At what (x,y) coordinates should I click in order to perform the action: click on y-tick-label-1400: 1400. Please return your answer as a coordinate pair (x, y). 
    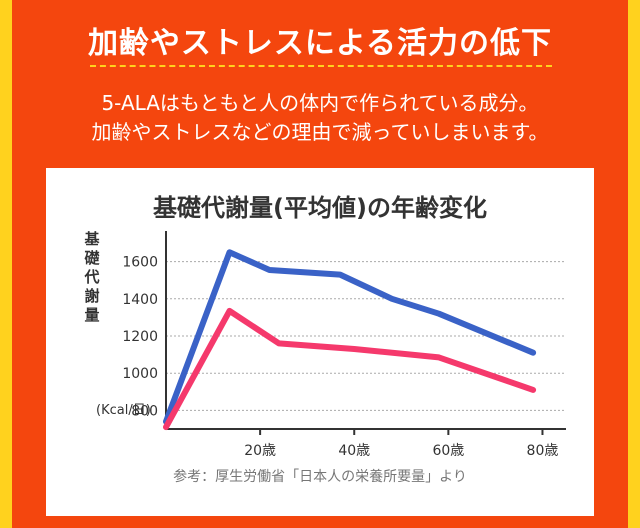
    Looking at the image, I should click on (140, 300).